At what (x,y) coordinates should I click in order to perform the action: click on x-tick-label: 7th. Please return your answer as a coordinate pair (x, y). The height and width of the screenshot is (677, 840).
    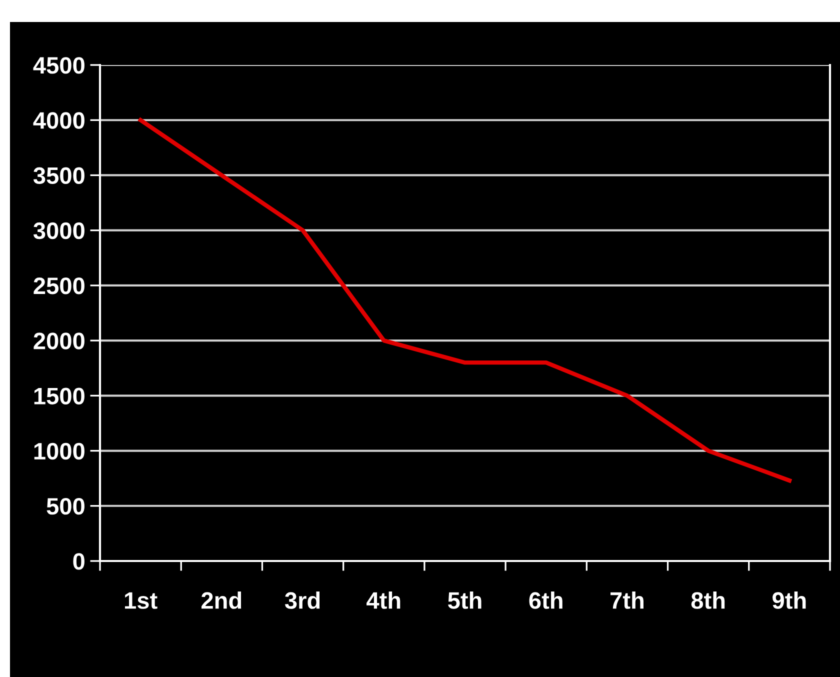
    Looking at the image, I should click on (627, 600).